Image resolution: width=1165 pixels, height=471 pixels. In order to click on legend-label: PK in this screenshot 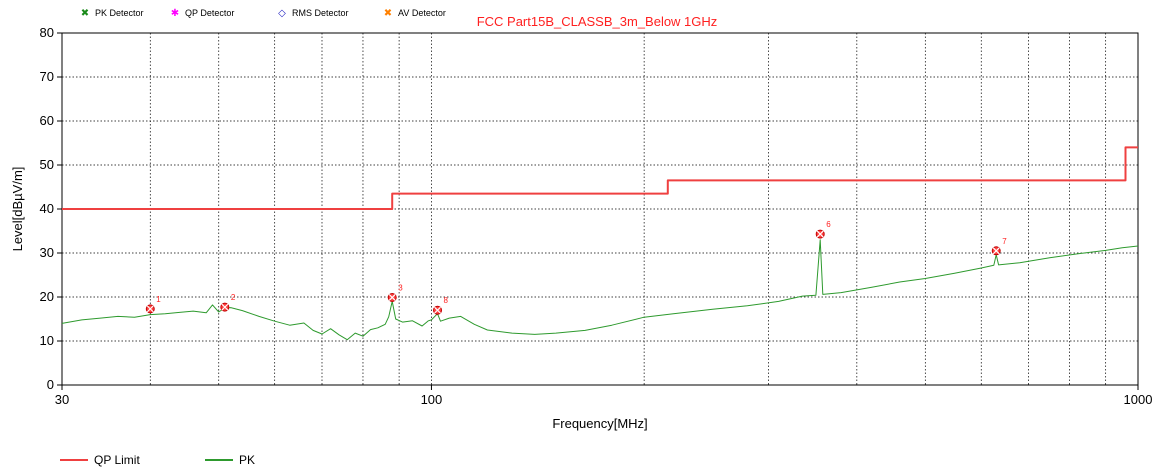, I will do `click(247, 460)`.